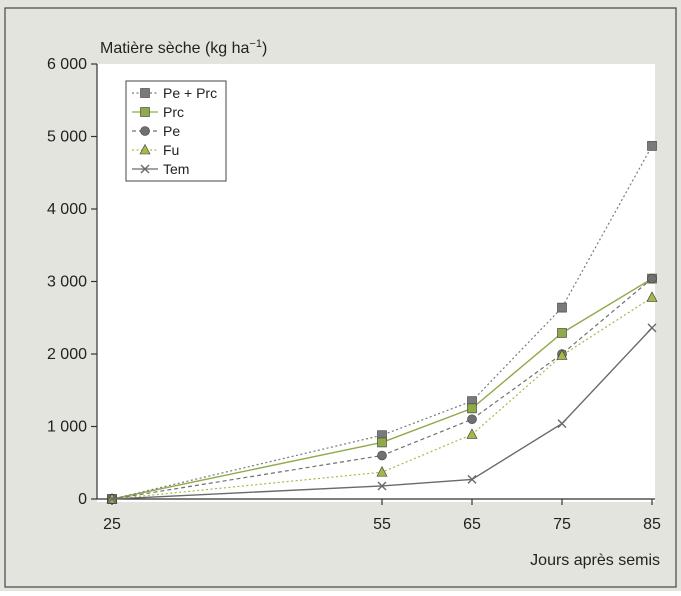 Image resolution: width=681 pixels, height=596 pixels. What do you see at coordinates (67, 209) in the screenshot?
I see `y-tick-label: 4 000` at bounding box center [67, 209].